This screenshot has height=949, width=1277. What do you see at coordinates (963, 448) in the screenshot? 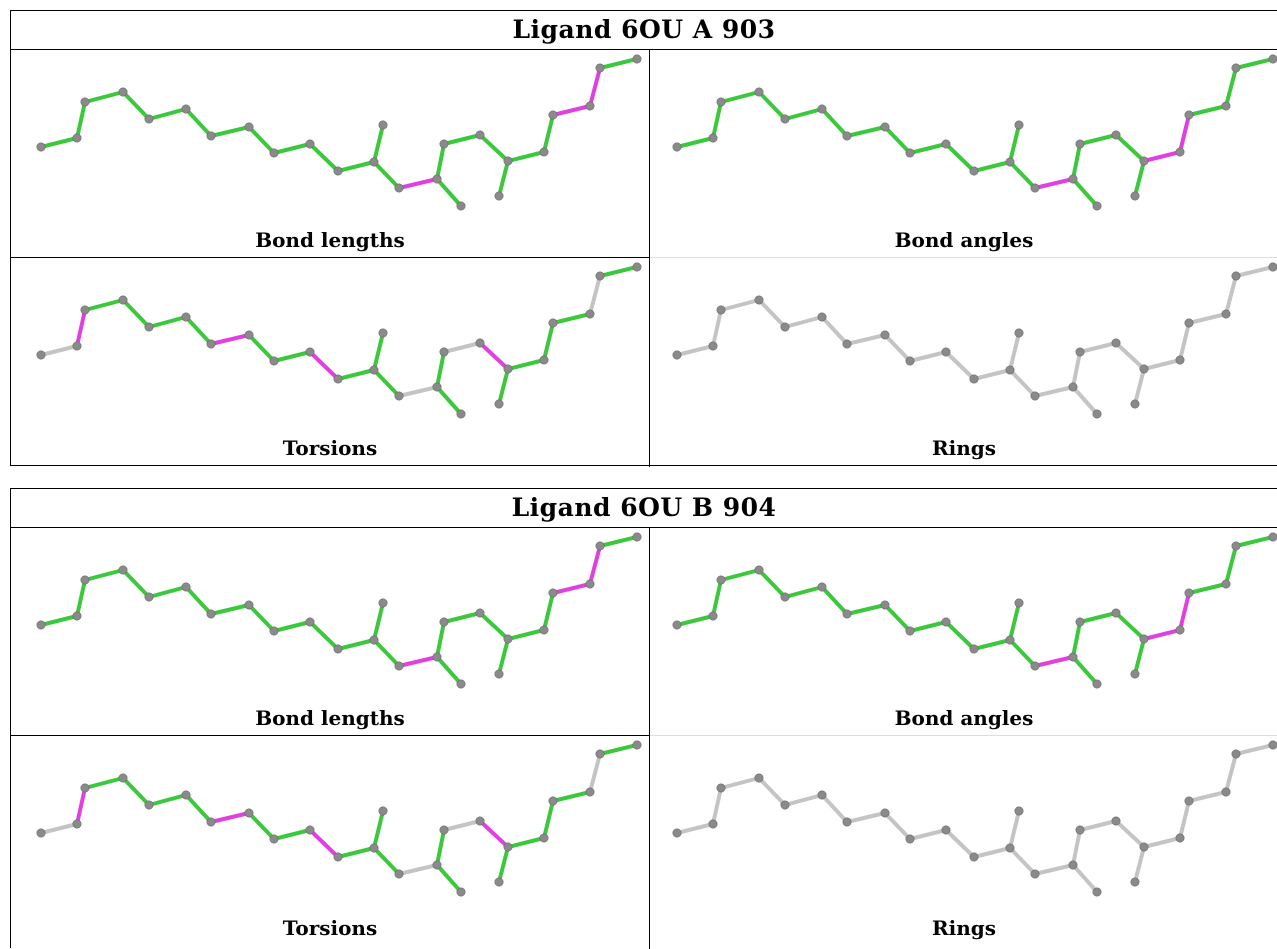
I see `panel-caption: Rings` at bounding box center [963, 448].